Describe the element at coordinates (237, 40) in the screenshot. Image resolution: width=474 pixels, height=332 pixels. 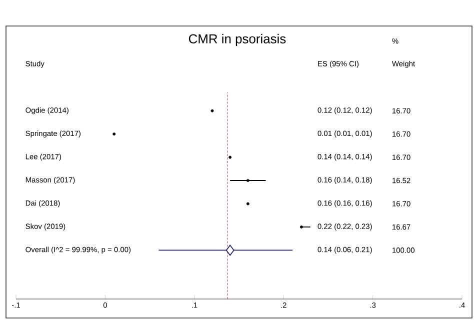
I see `chart-title: CMR in psoriasis` at that location.